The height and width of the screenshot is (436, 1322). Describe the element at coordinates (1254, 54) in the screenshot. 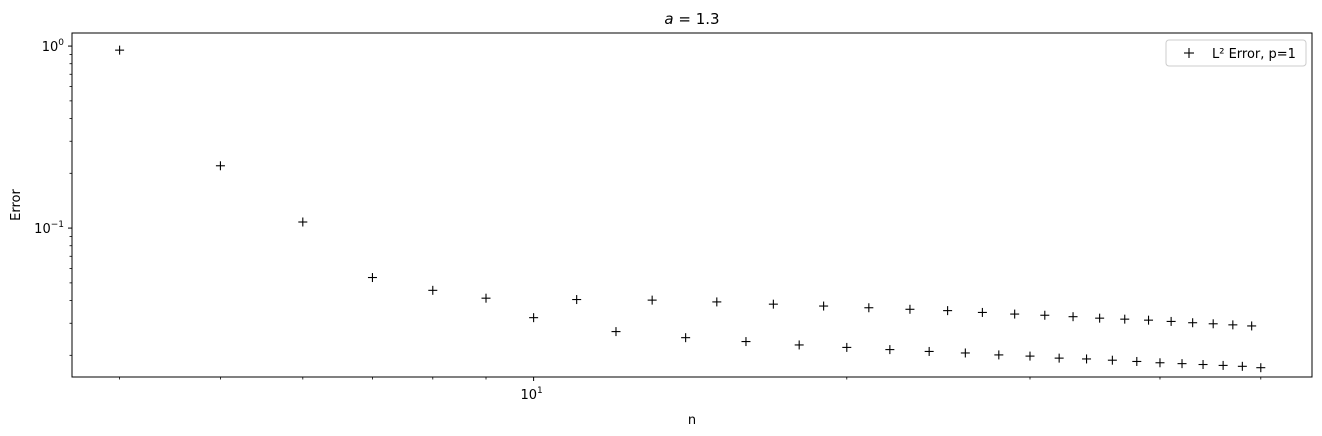

I see `legend-label: L² Error, p=1` at that location.